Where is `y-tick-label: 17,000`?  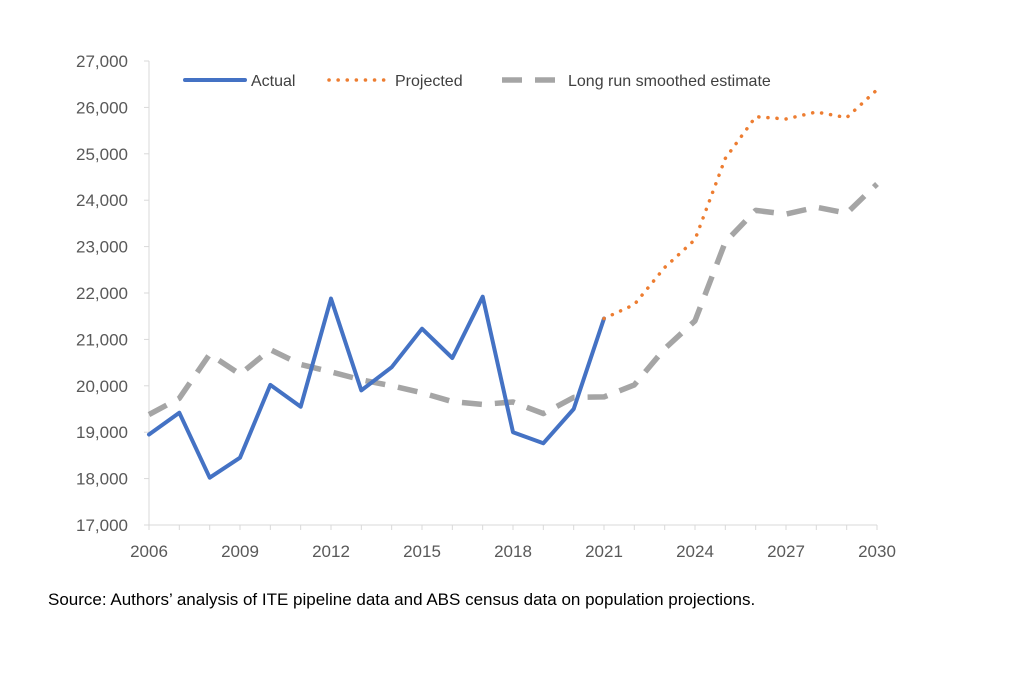
y-tick-label: 17,000 is located at coordinates (102, 525).